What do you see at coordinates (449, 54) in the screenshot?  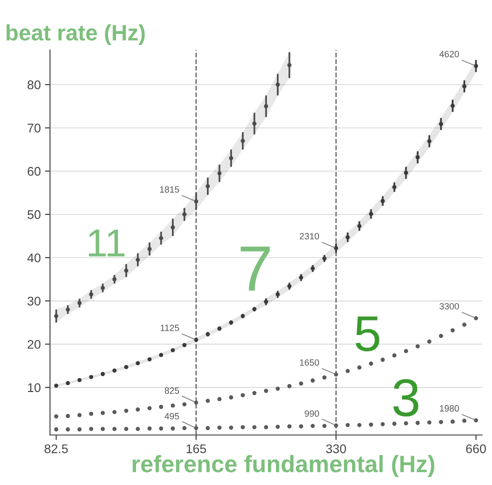 I see `annotation: 4620` at bounding box center [449, 54].